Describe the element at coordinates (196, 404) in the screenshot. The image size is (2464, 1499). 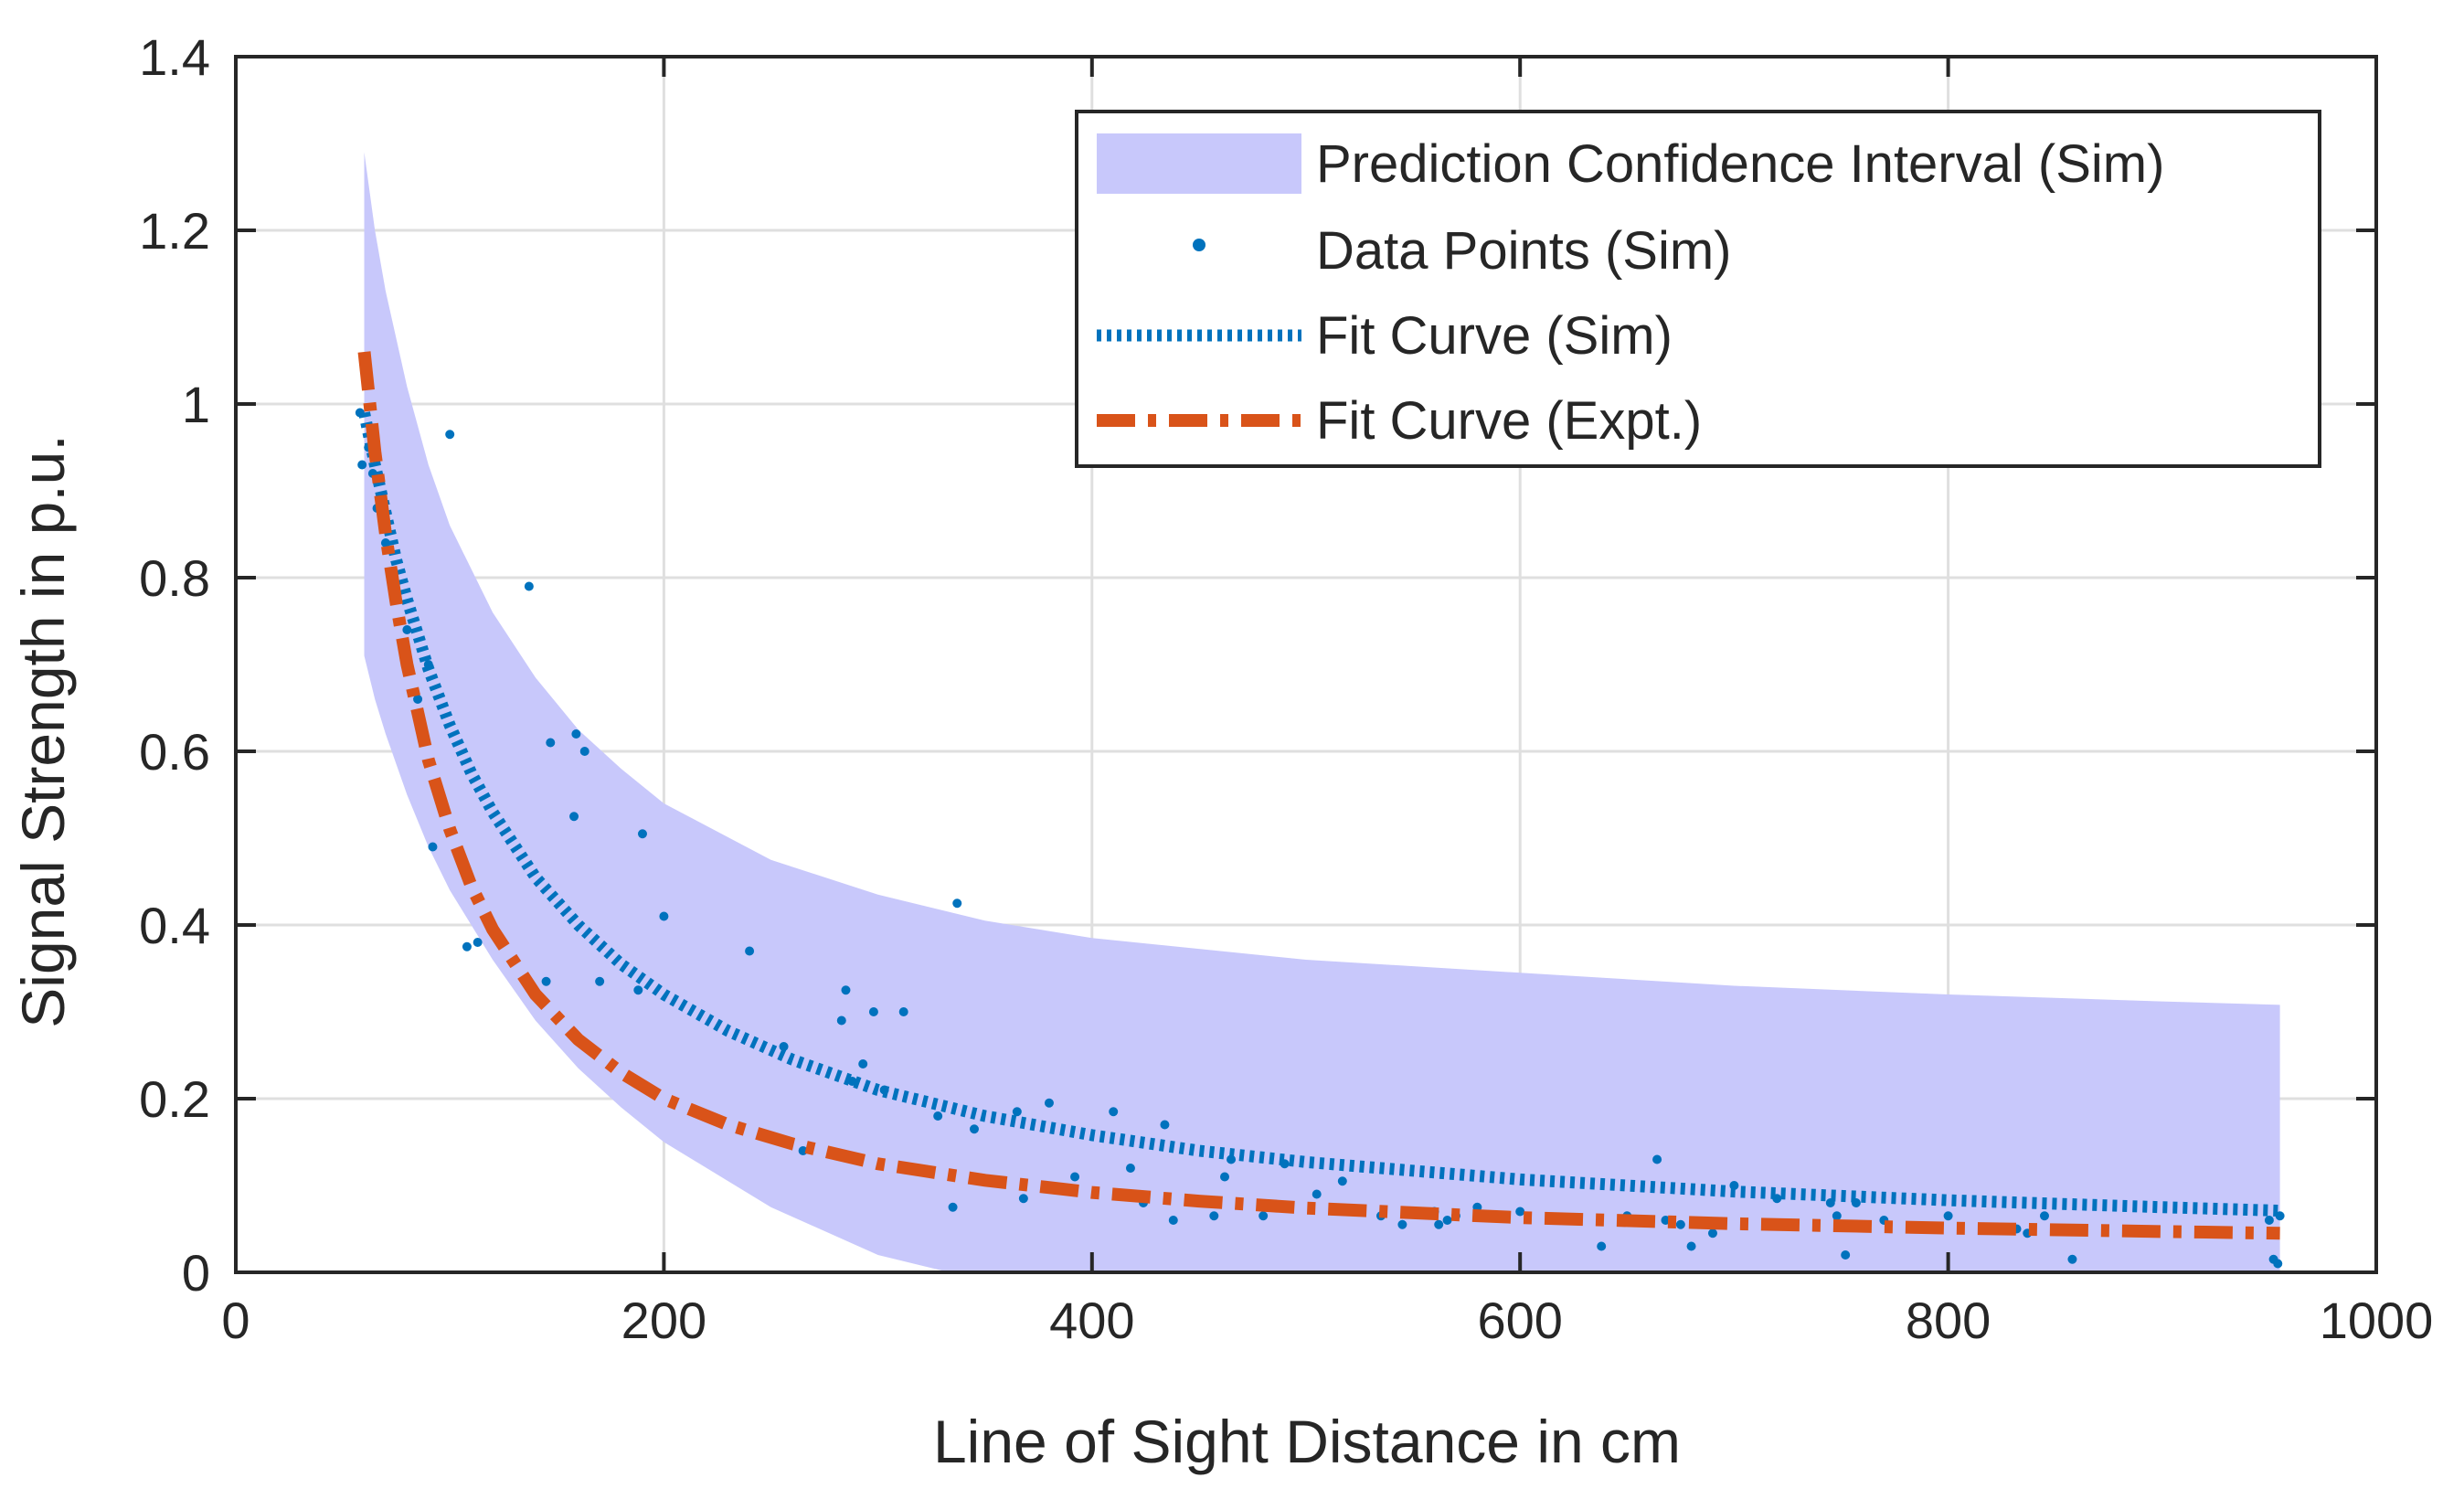
I see `y-tick-label: 1` at that location.